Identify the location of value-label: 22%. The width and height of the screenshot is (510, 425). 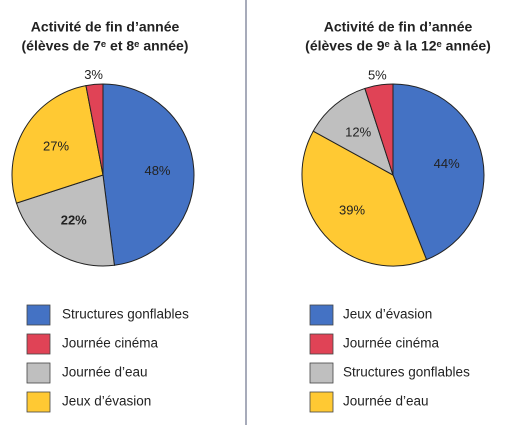
(74, 220).